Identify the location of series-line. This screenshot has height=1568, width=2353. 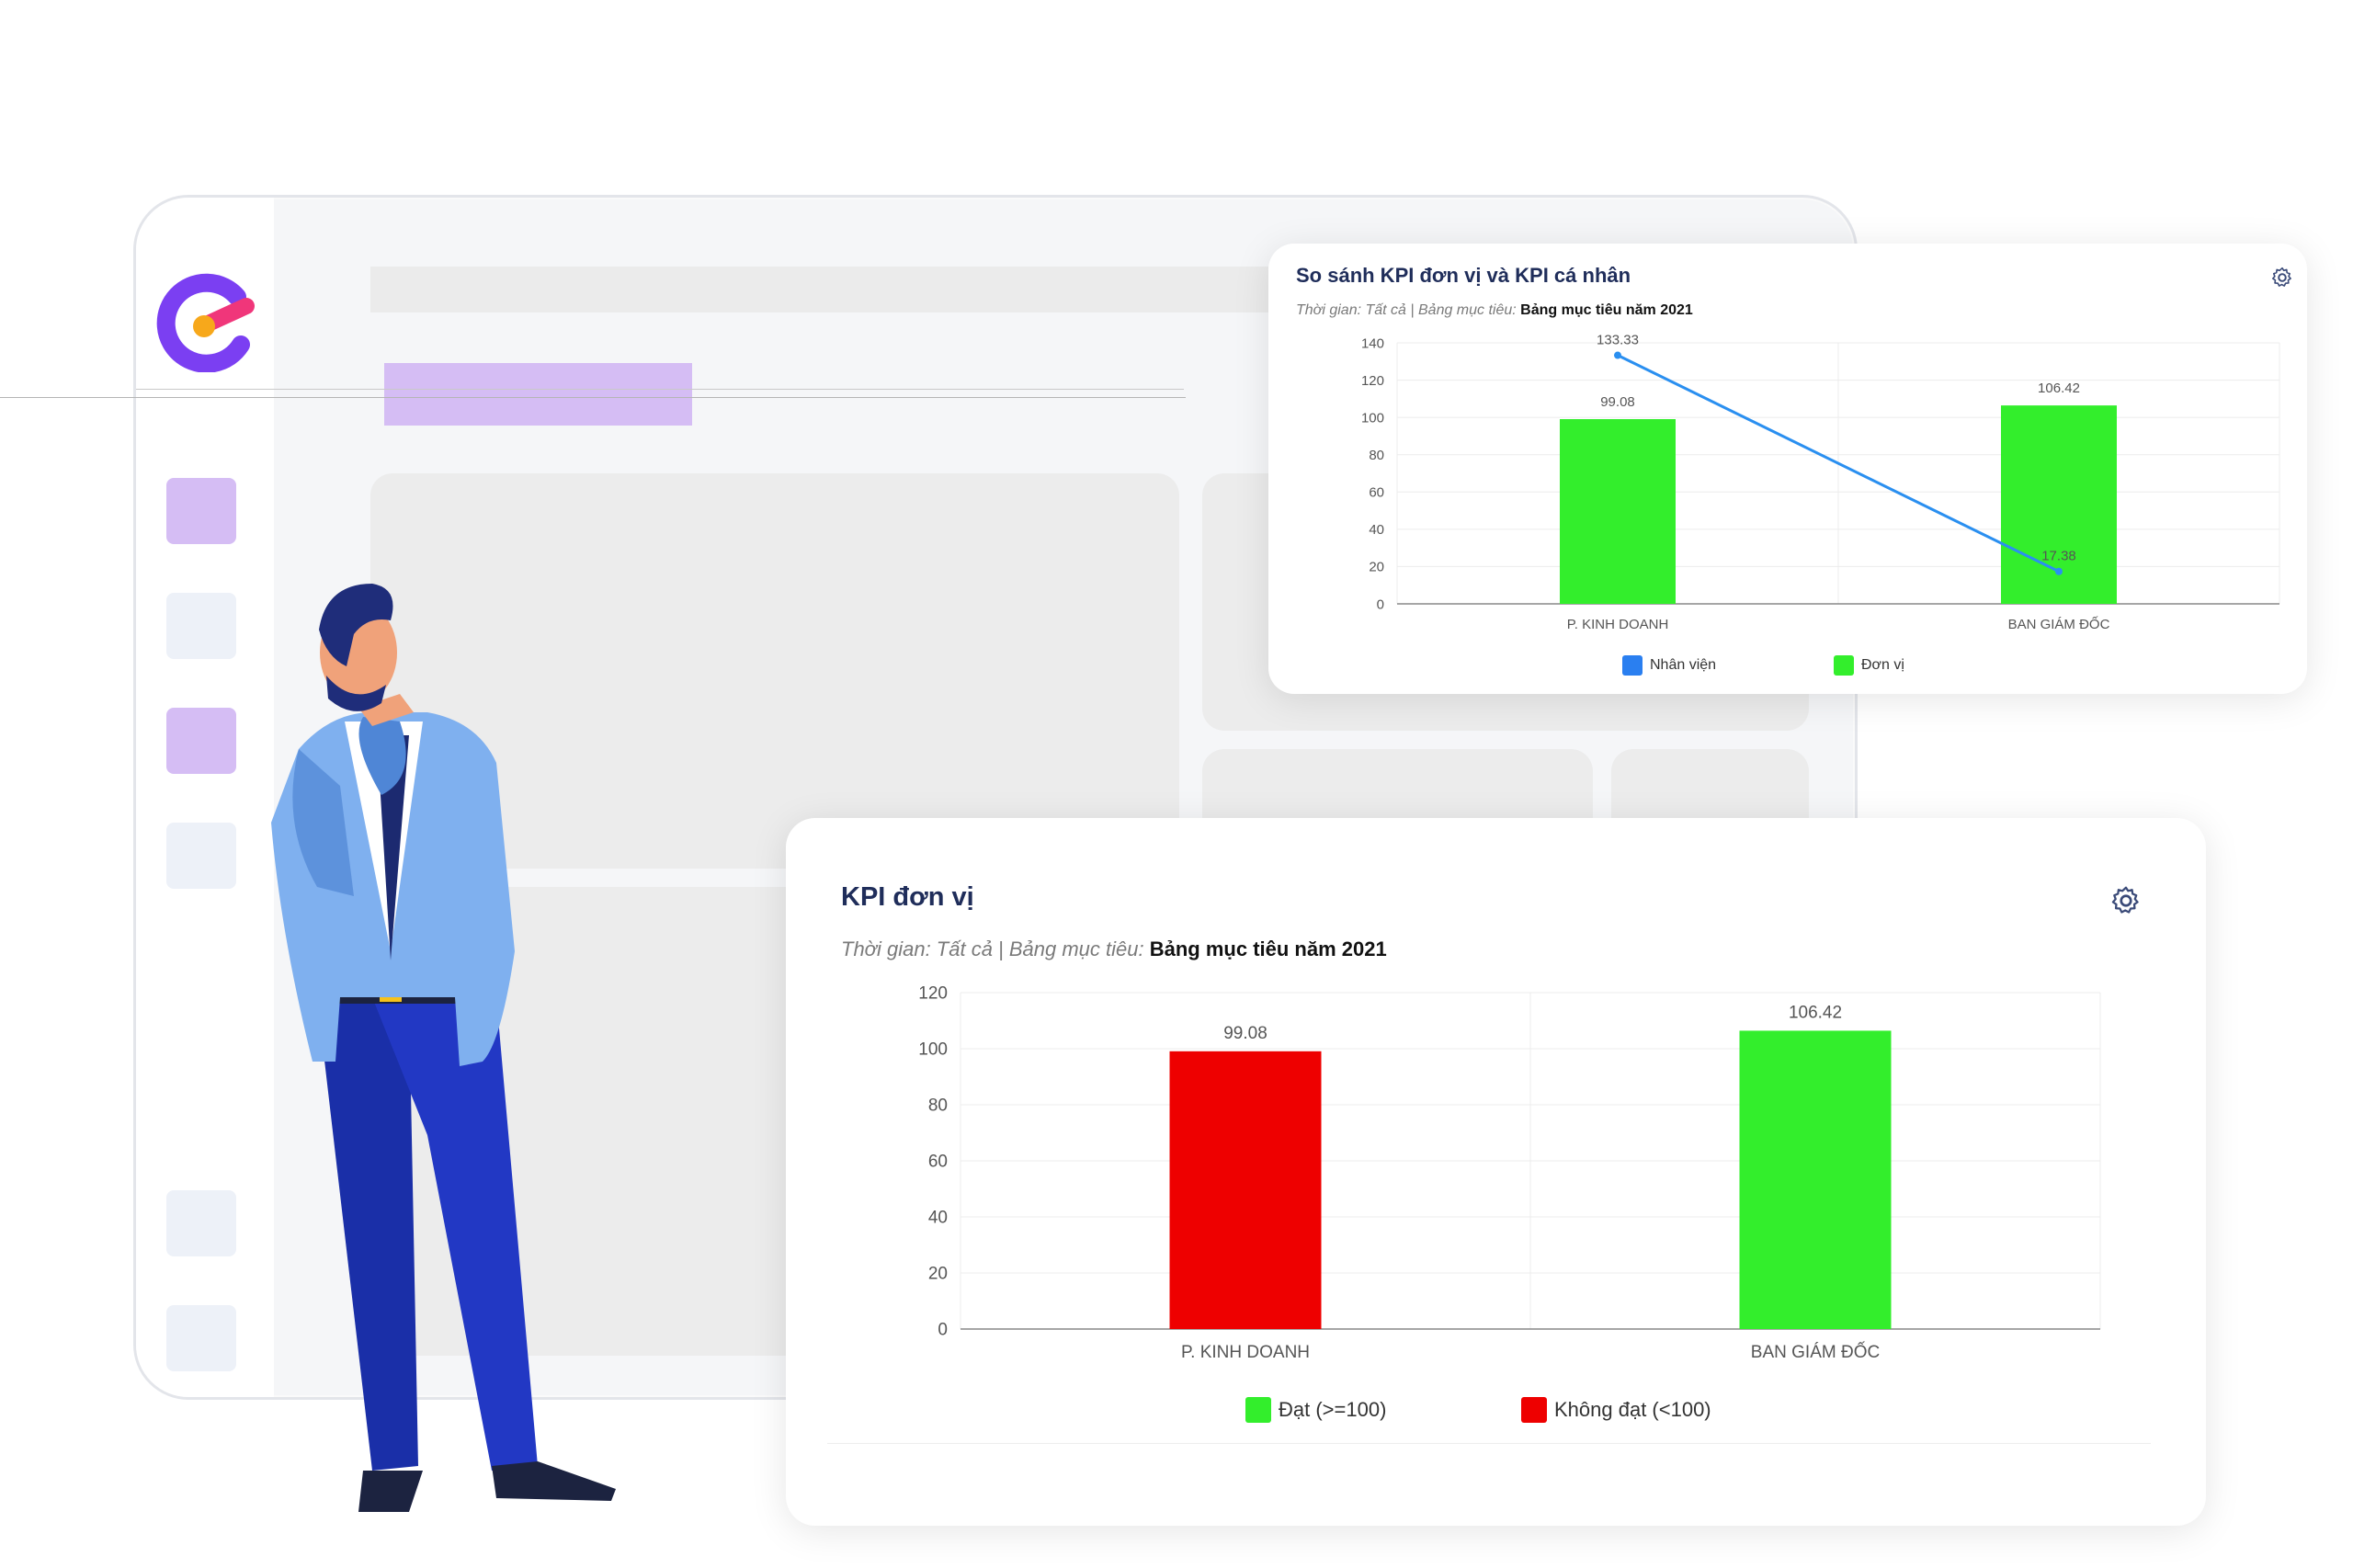
(1838, 464).